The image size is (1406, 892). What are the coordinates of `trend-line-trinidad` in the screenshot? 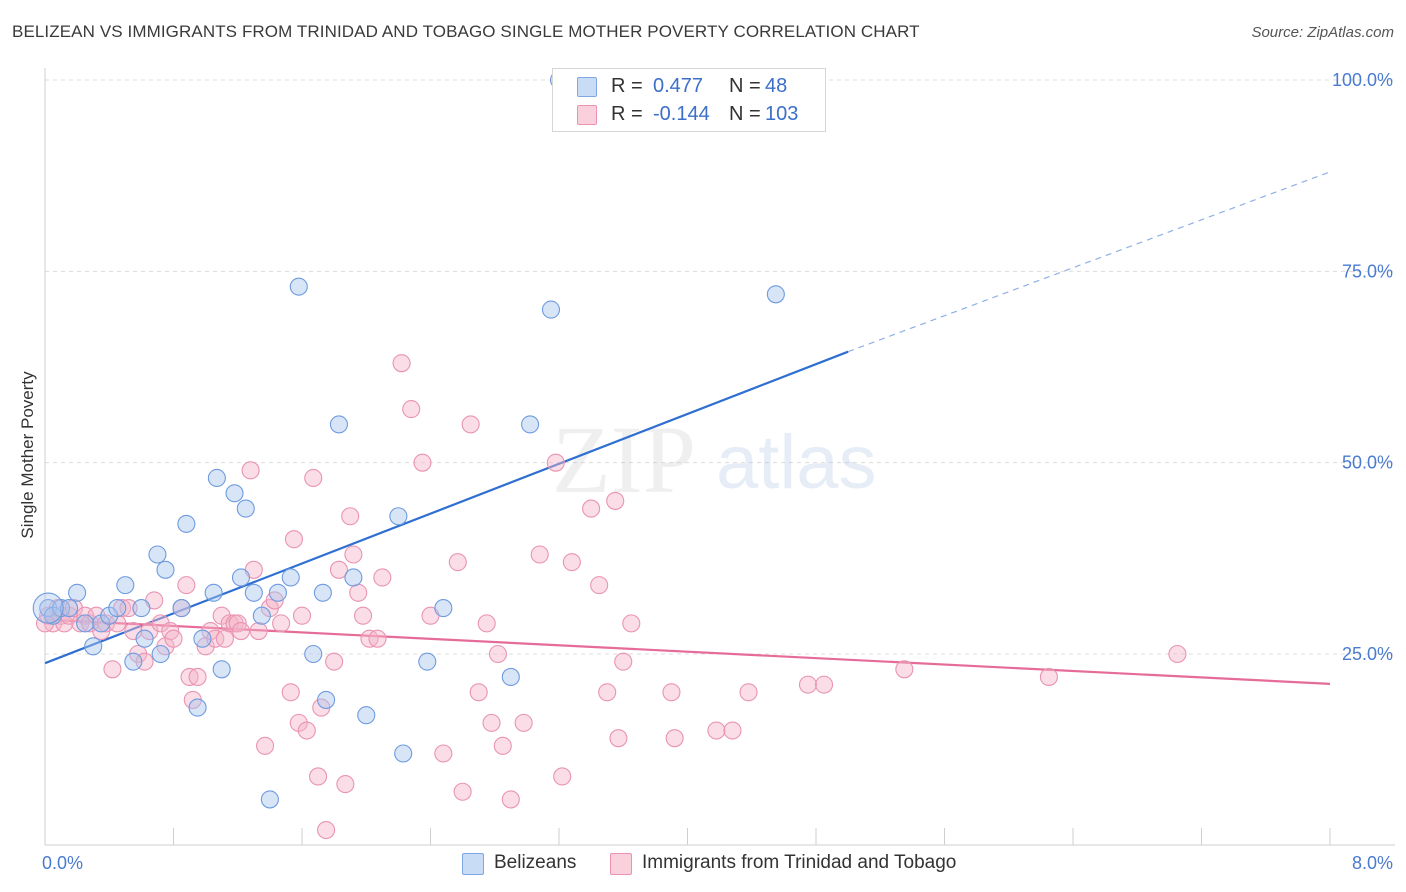 It's located at (687, 651).